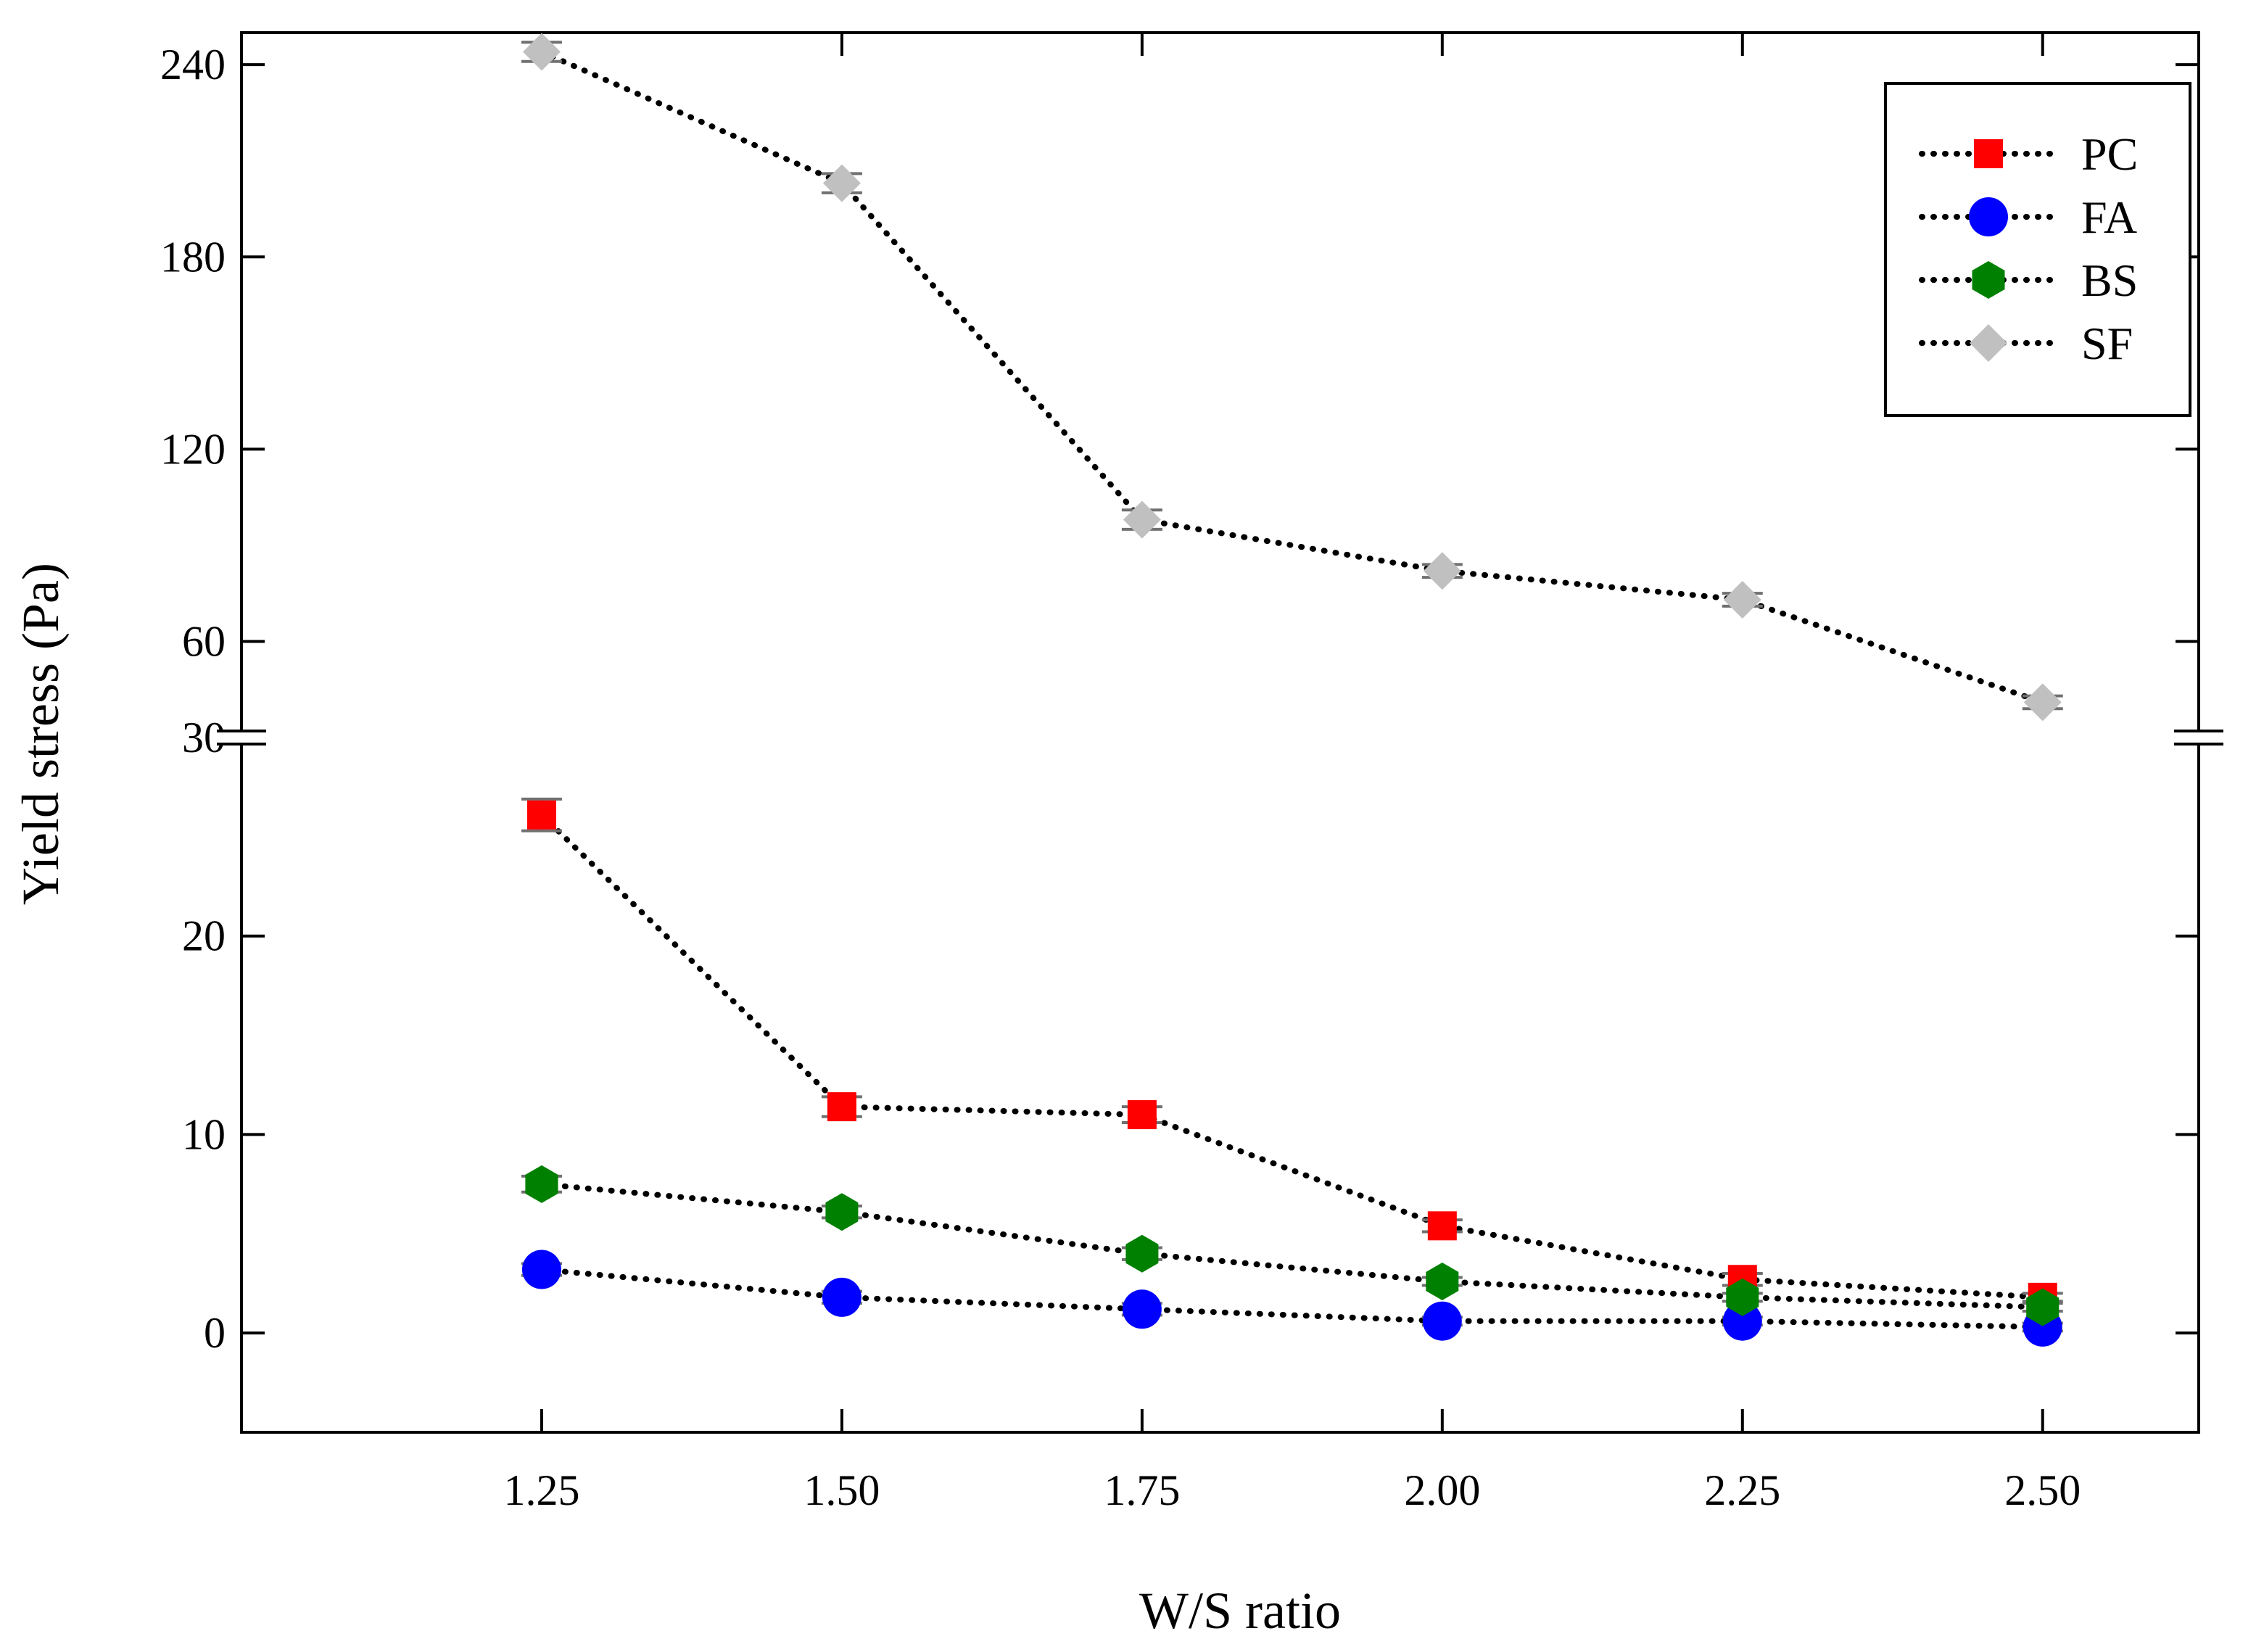 The height and width of the screenshot is (1652, 2264). Describe the element at coordinates (1240, 1611) in the screenshot. I see `x-axis-title: W/S ratio` at that location.